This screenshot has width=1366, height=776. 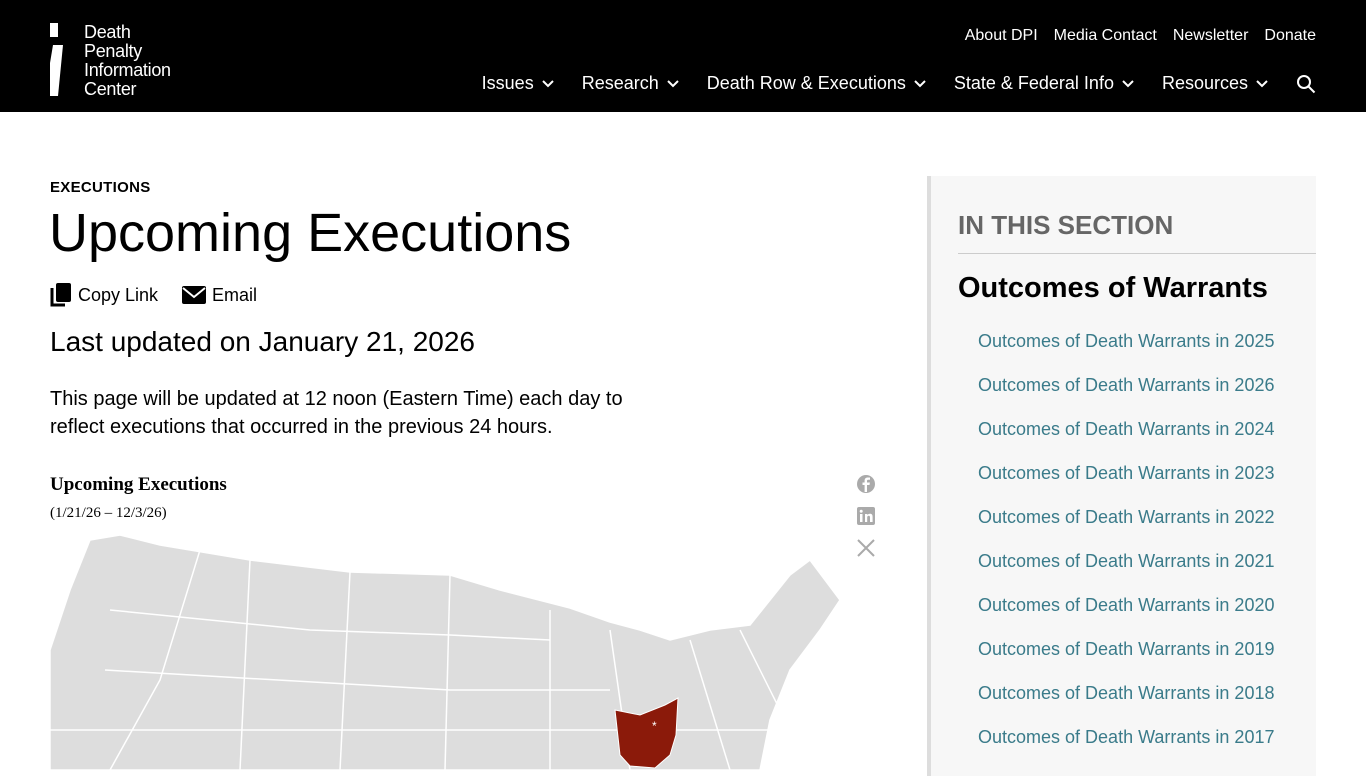 I want to click on sidebar-link: Outcomes of Death Warrants in 2018, so click(x=1126, y=693).